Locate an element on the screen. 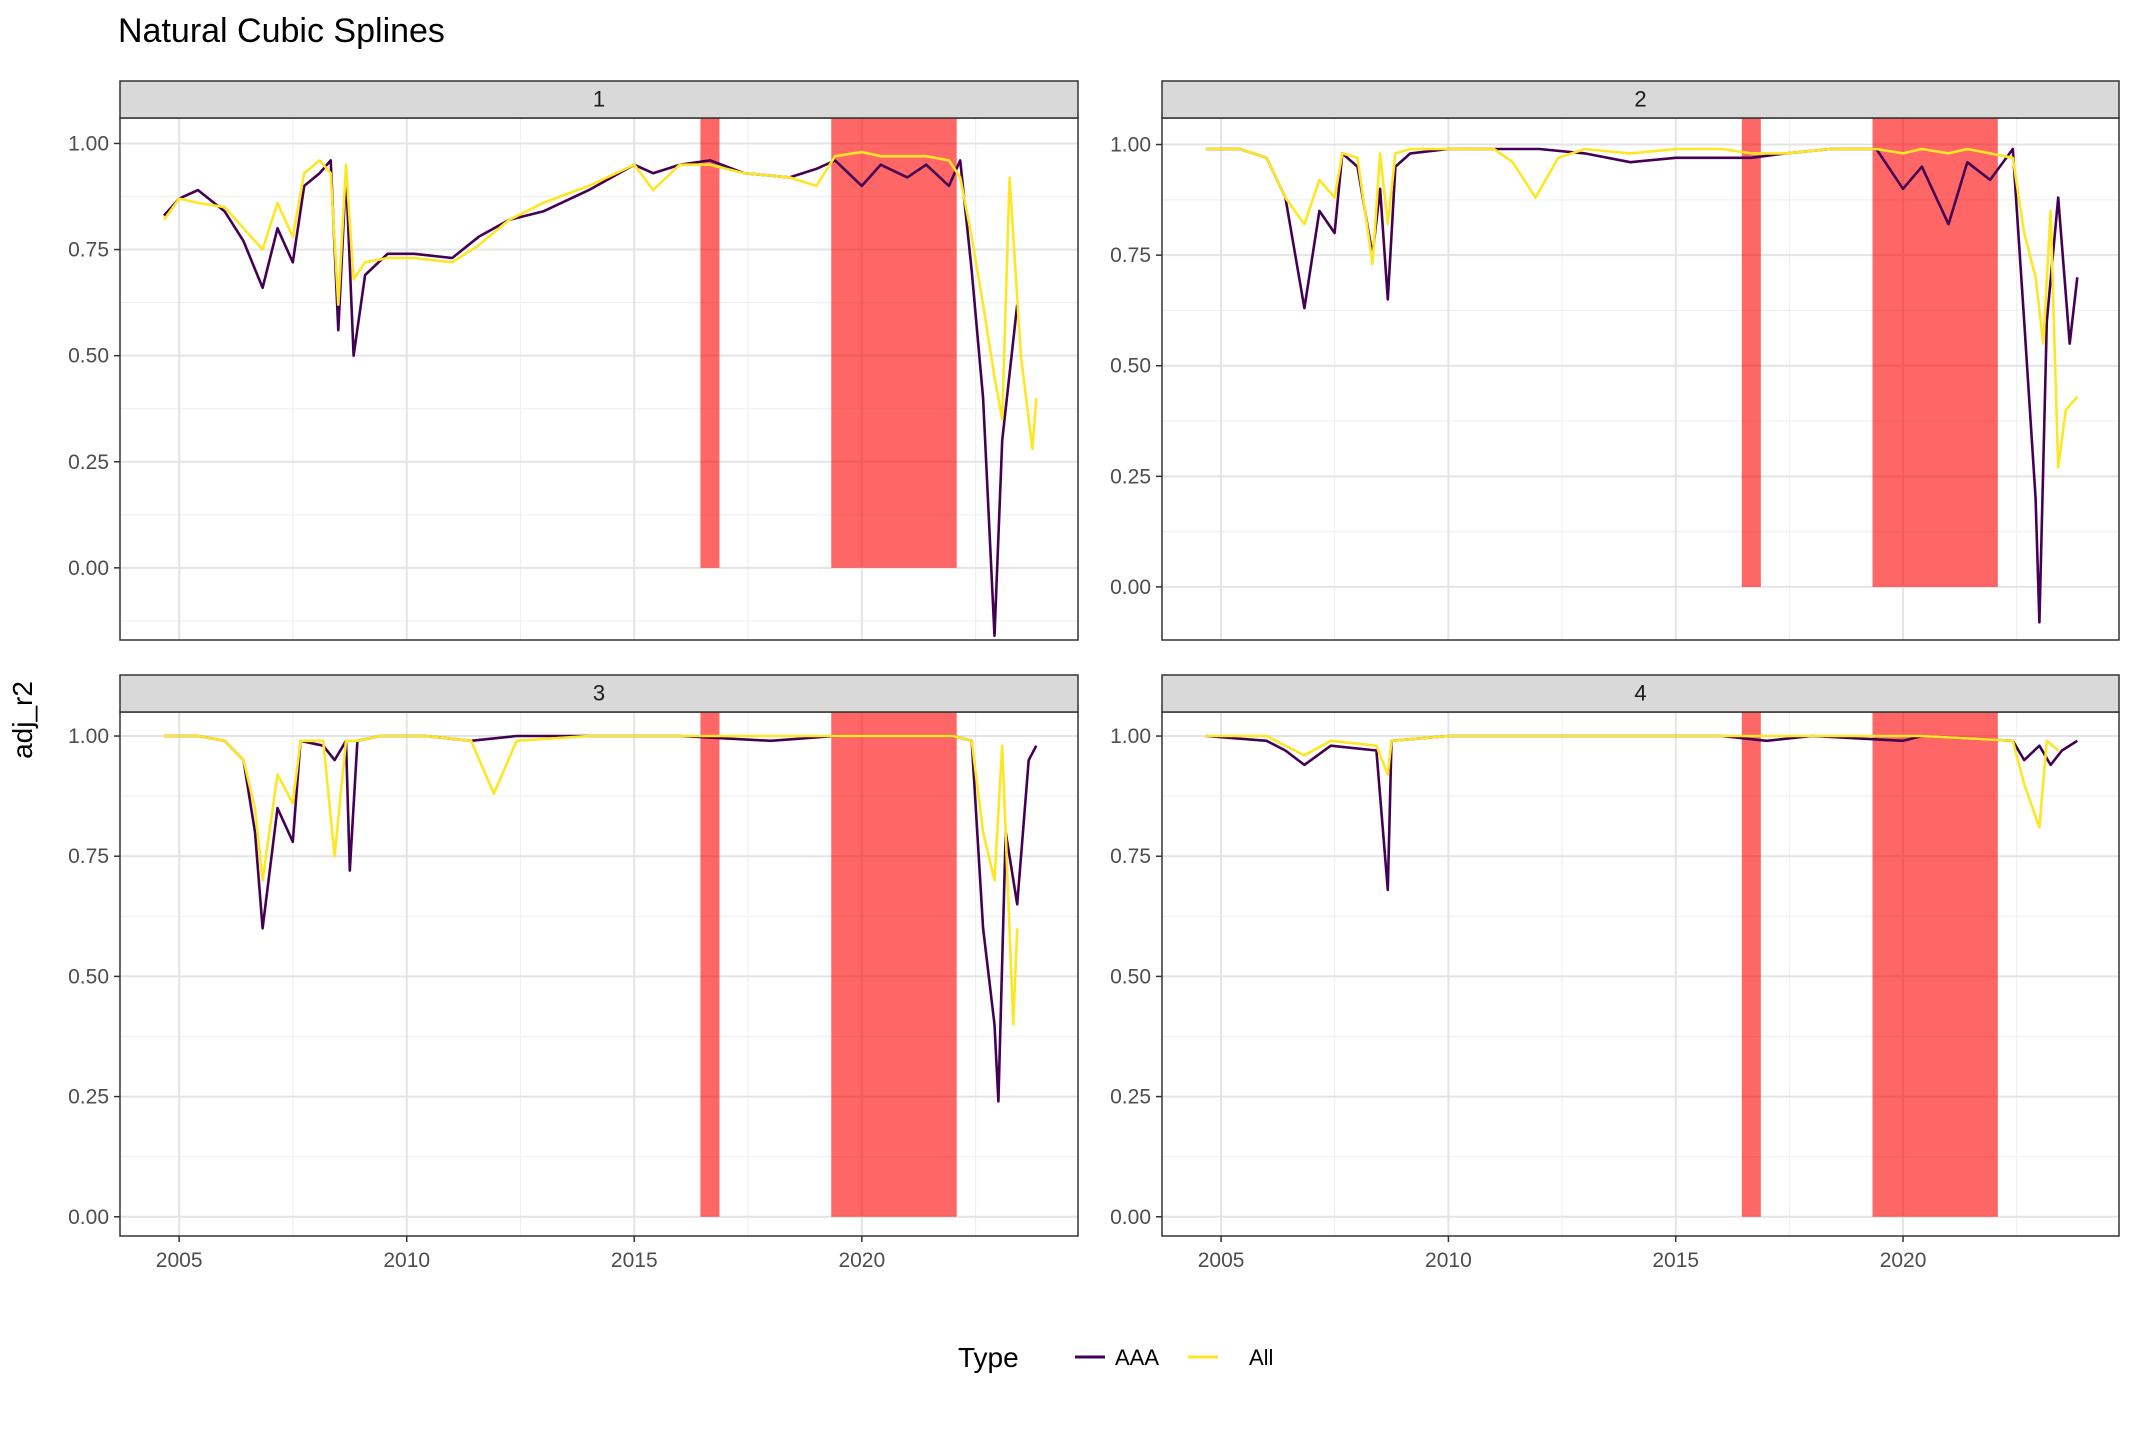 The width and height of the screenshot is (2129, 1441). panel-2-strip is located at coordinates (1640, 99).